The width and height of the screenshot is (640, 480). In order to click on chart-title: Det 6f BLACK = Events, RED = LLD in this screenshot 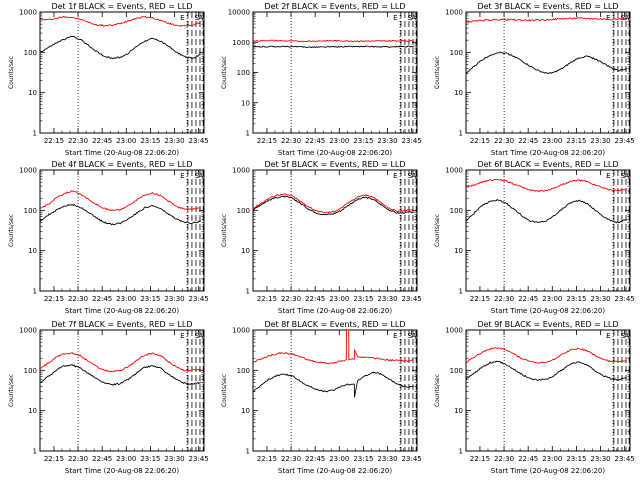, I will do `click(547, 164)`.